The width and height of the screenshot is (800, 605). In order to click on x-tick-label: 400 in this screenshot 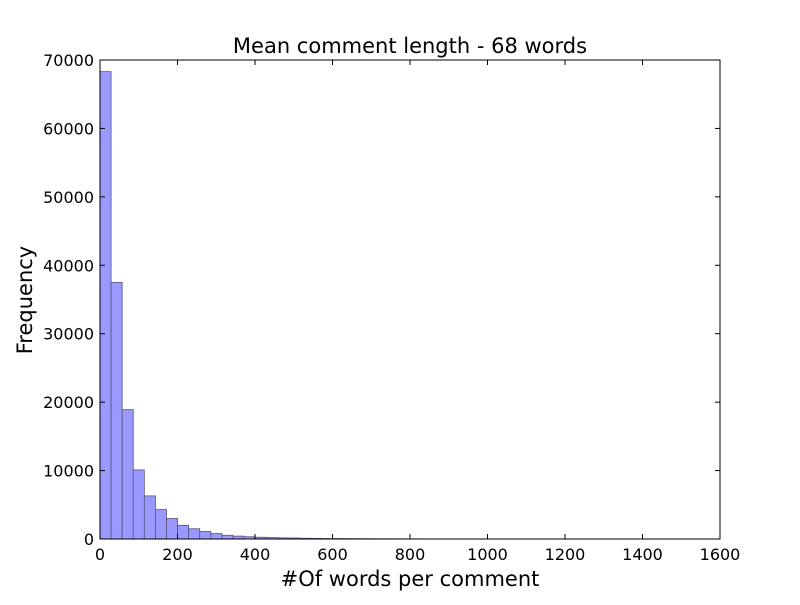, I will do `click(255, 554)`.